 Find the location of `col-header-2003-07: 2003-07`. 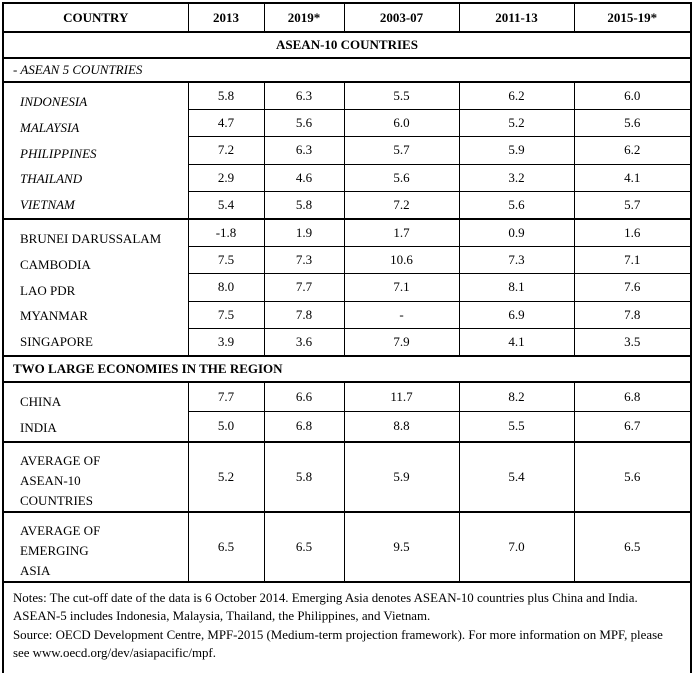

col-header-2003-07: 2003-07 is located at coordinates (401, 17).